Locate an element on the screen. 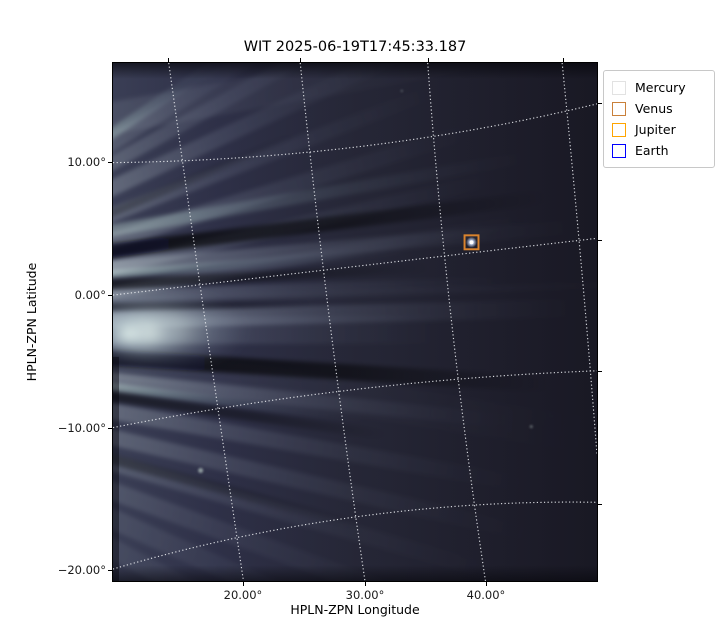  x-tick-label: 40.00° is located at coordinates (486, 595).